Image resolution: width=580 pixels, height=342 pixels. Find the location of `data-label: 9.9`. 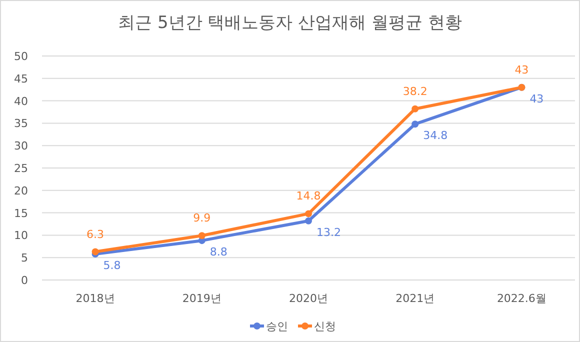

data-label: 9.9 is located at coordinates (202, 218).